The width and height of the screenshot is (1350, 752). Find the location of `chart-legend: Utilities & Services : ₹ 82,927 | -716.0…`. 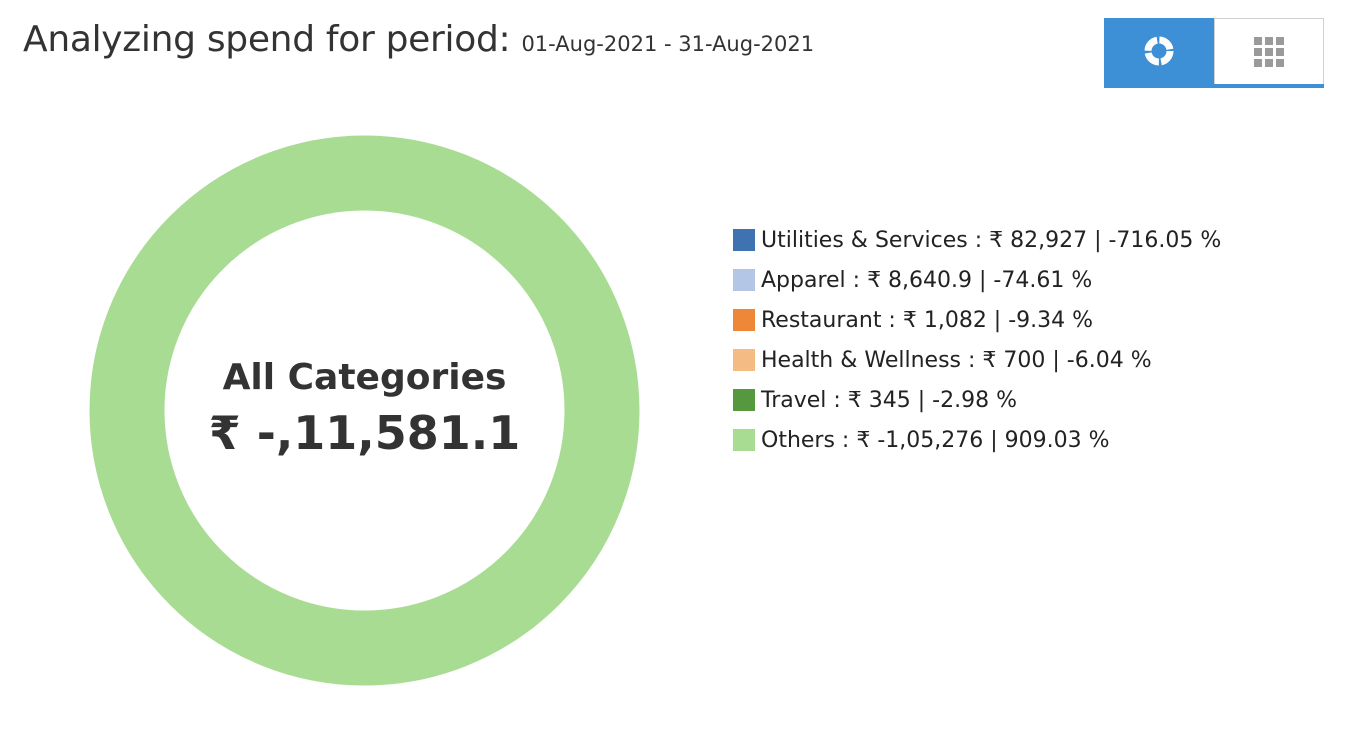

chart-legend: Utilities & Services : ₹ 82,927 | -716.0… is located at coordinates (977, 340).